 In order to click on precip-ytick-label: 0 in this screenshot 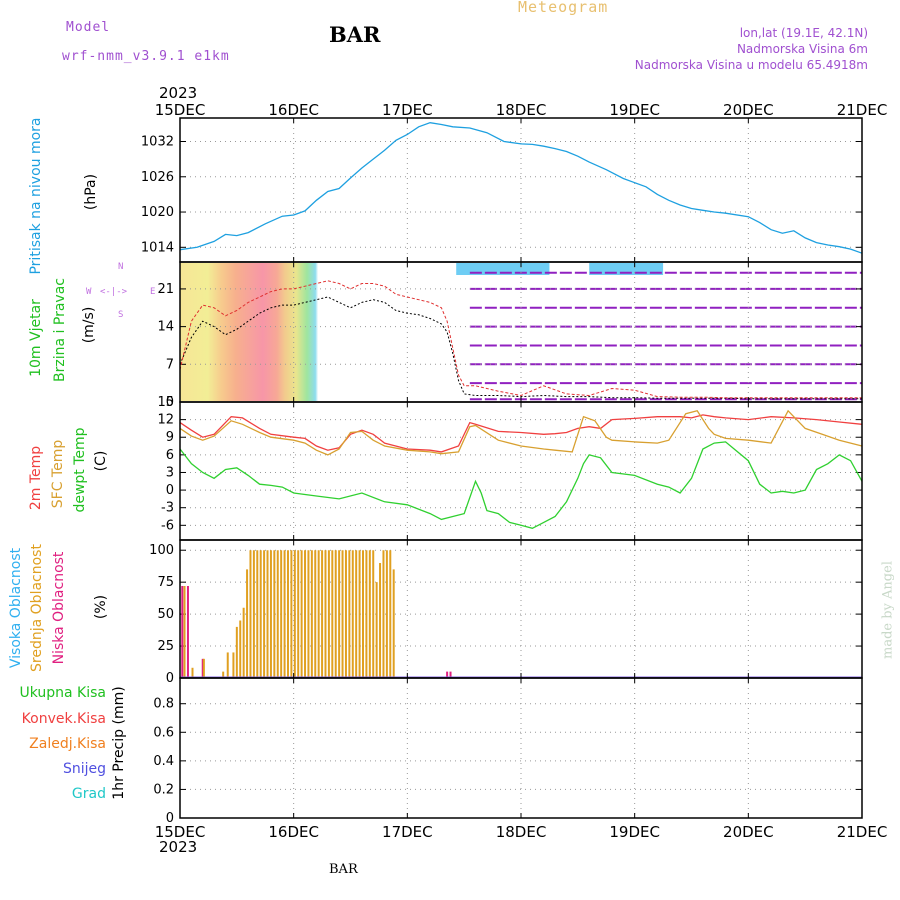, I will do `click(170, 818)`.